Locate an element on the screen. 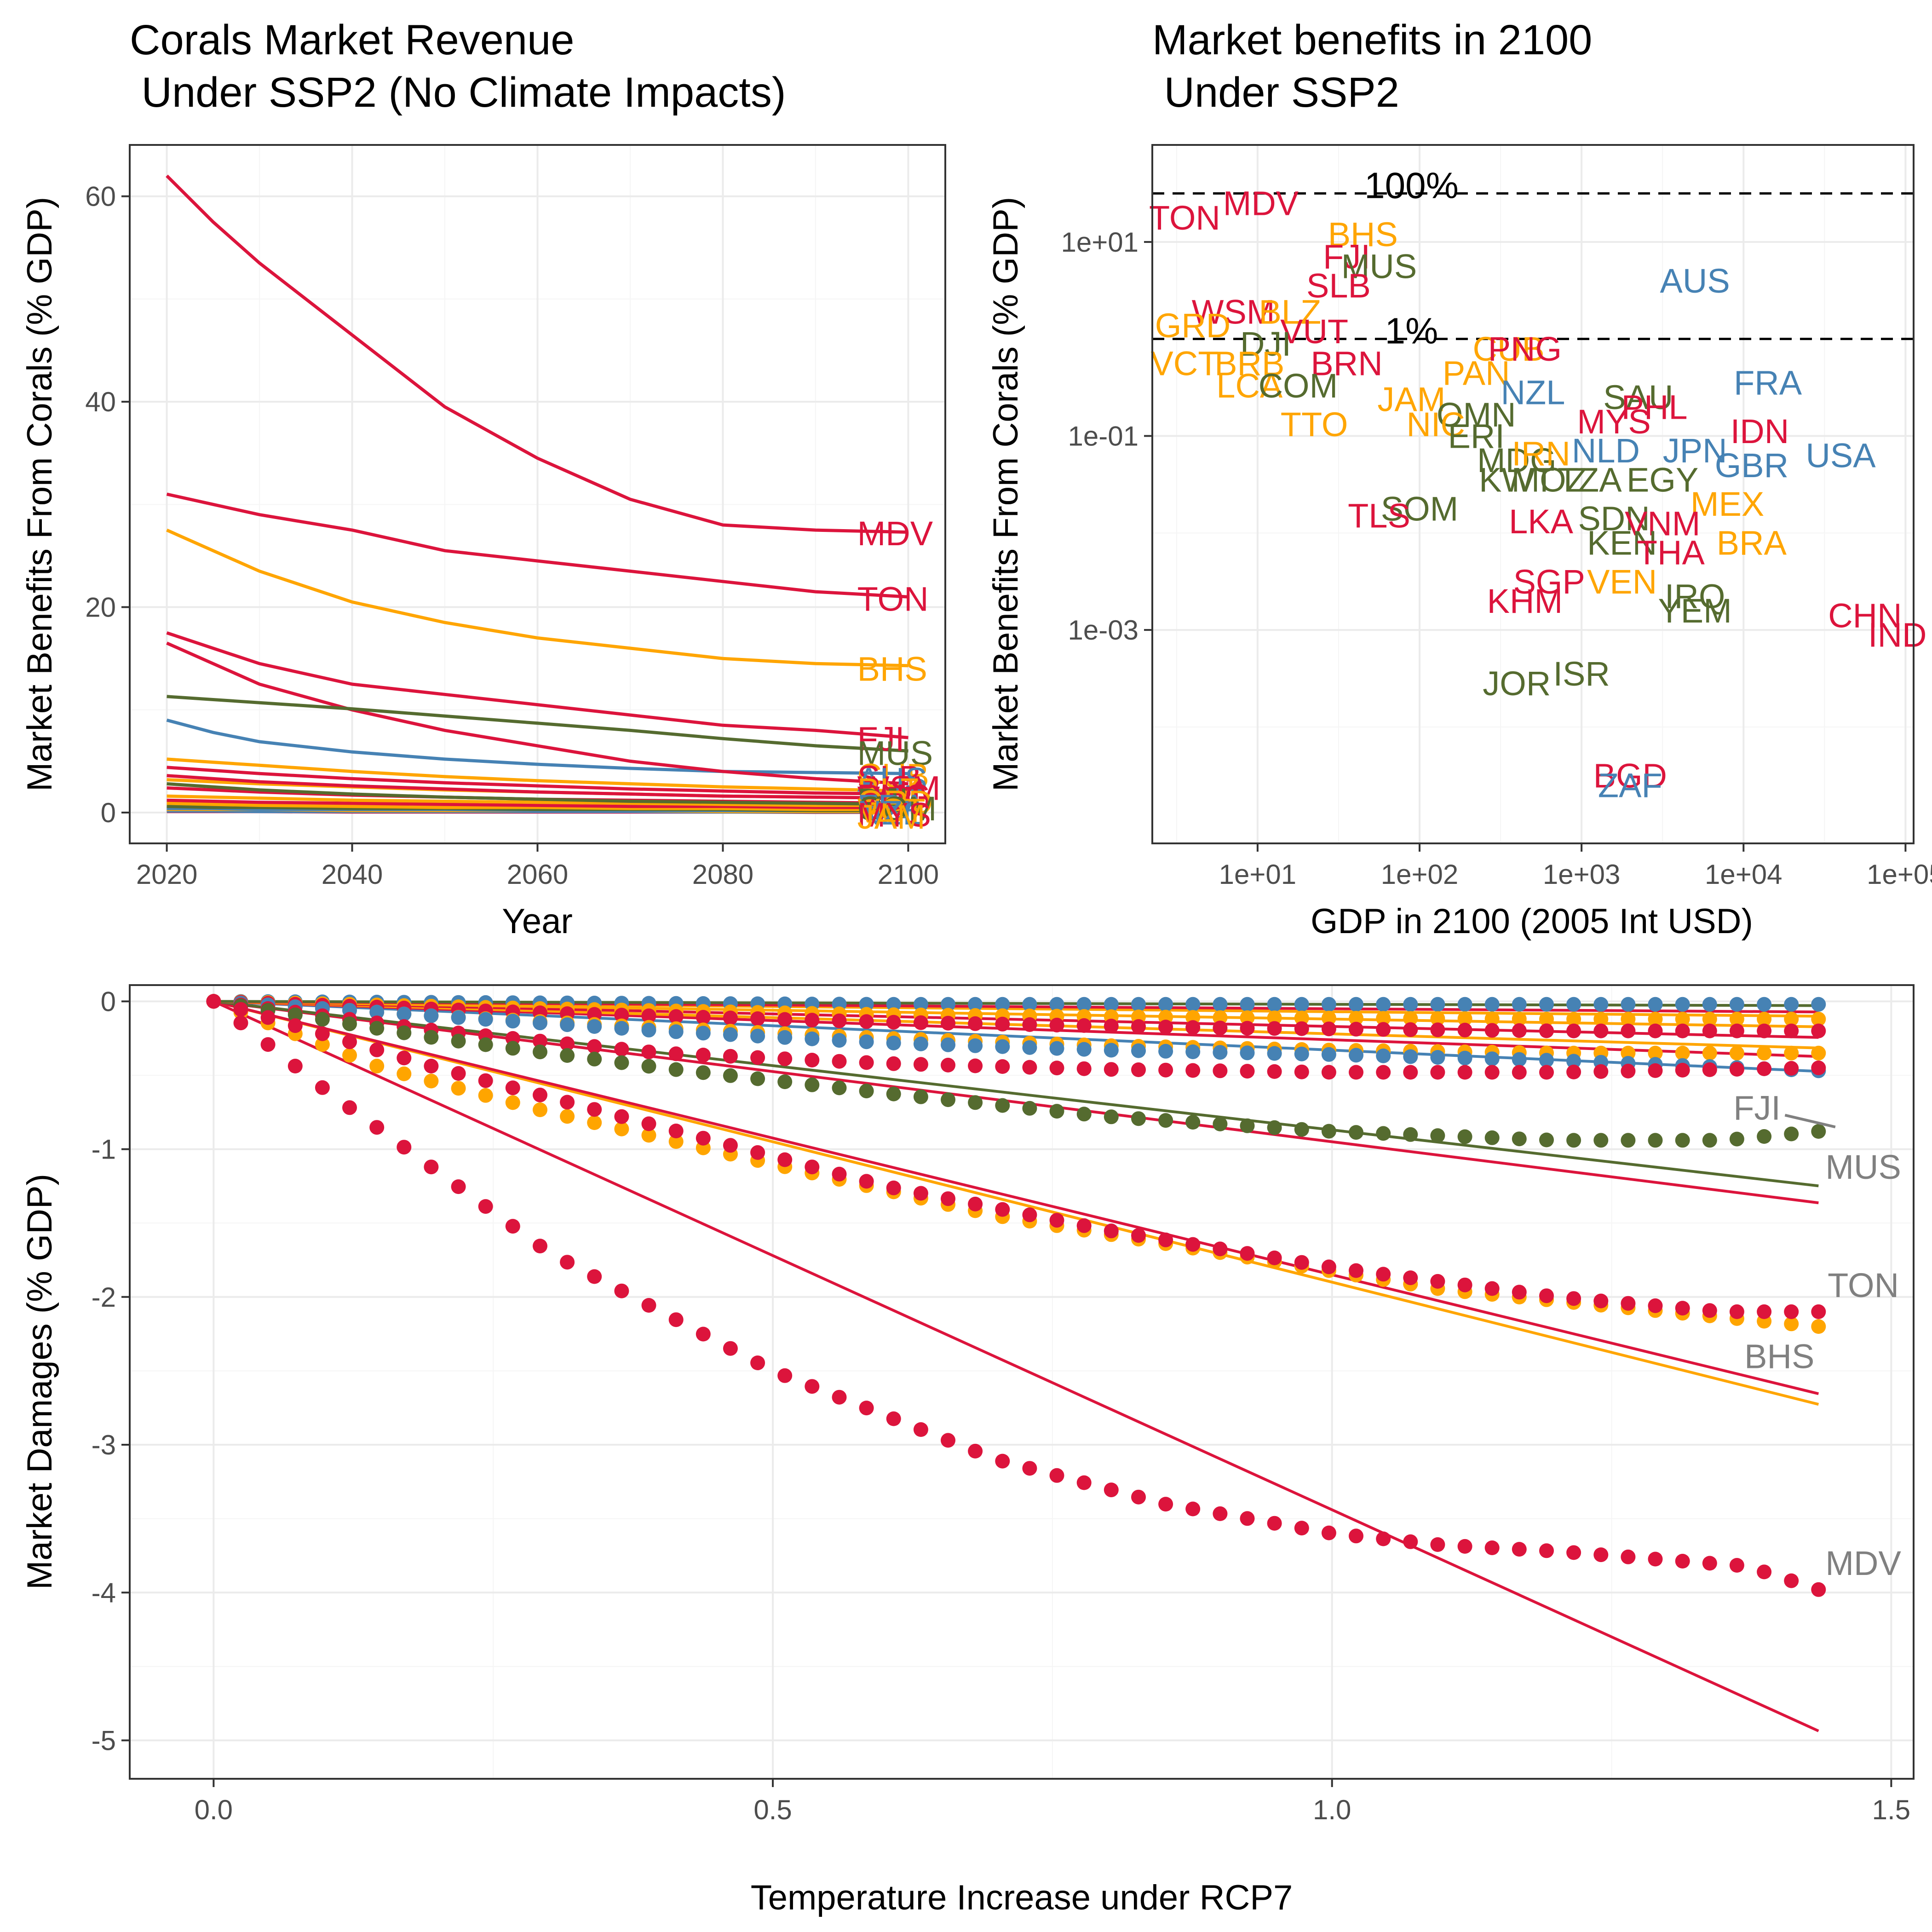 Image resolution: width=1932 pixels, height=1932 pixels. end-label: WSM is located at coordinates (899, 788).